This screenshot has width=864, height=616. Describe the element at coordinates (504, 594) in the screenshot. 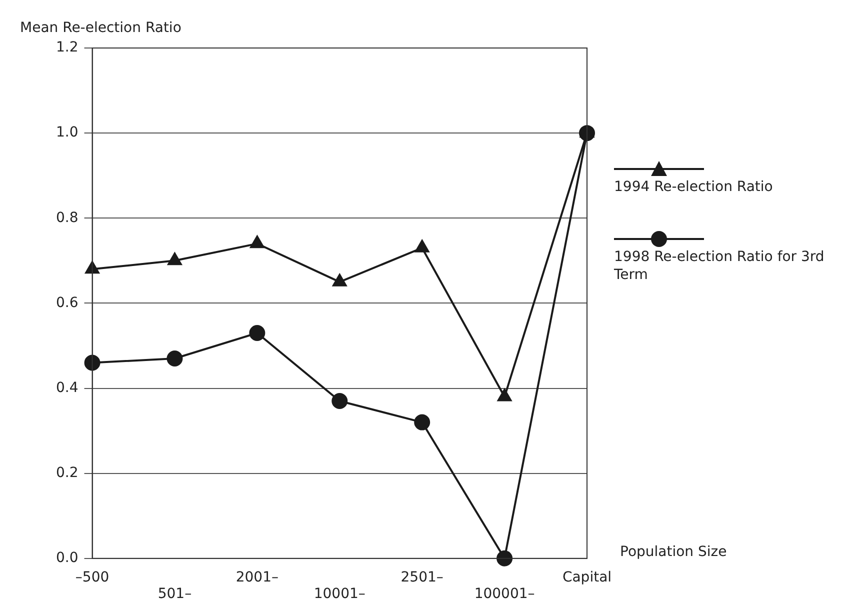

I see `x-tick-label: 100001–` at that location.